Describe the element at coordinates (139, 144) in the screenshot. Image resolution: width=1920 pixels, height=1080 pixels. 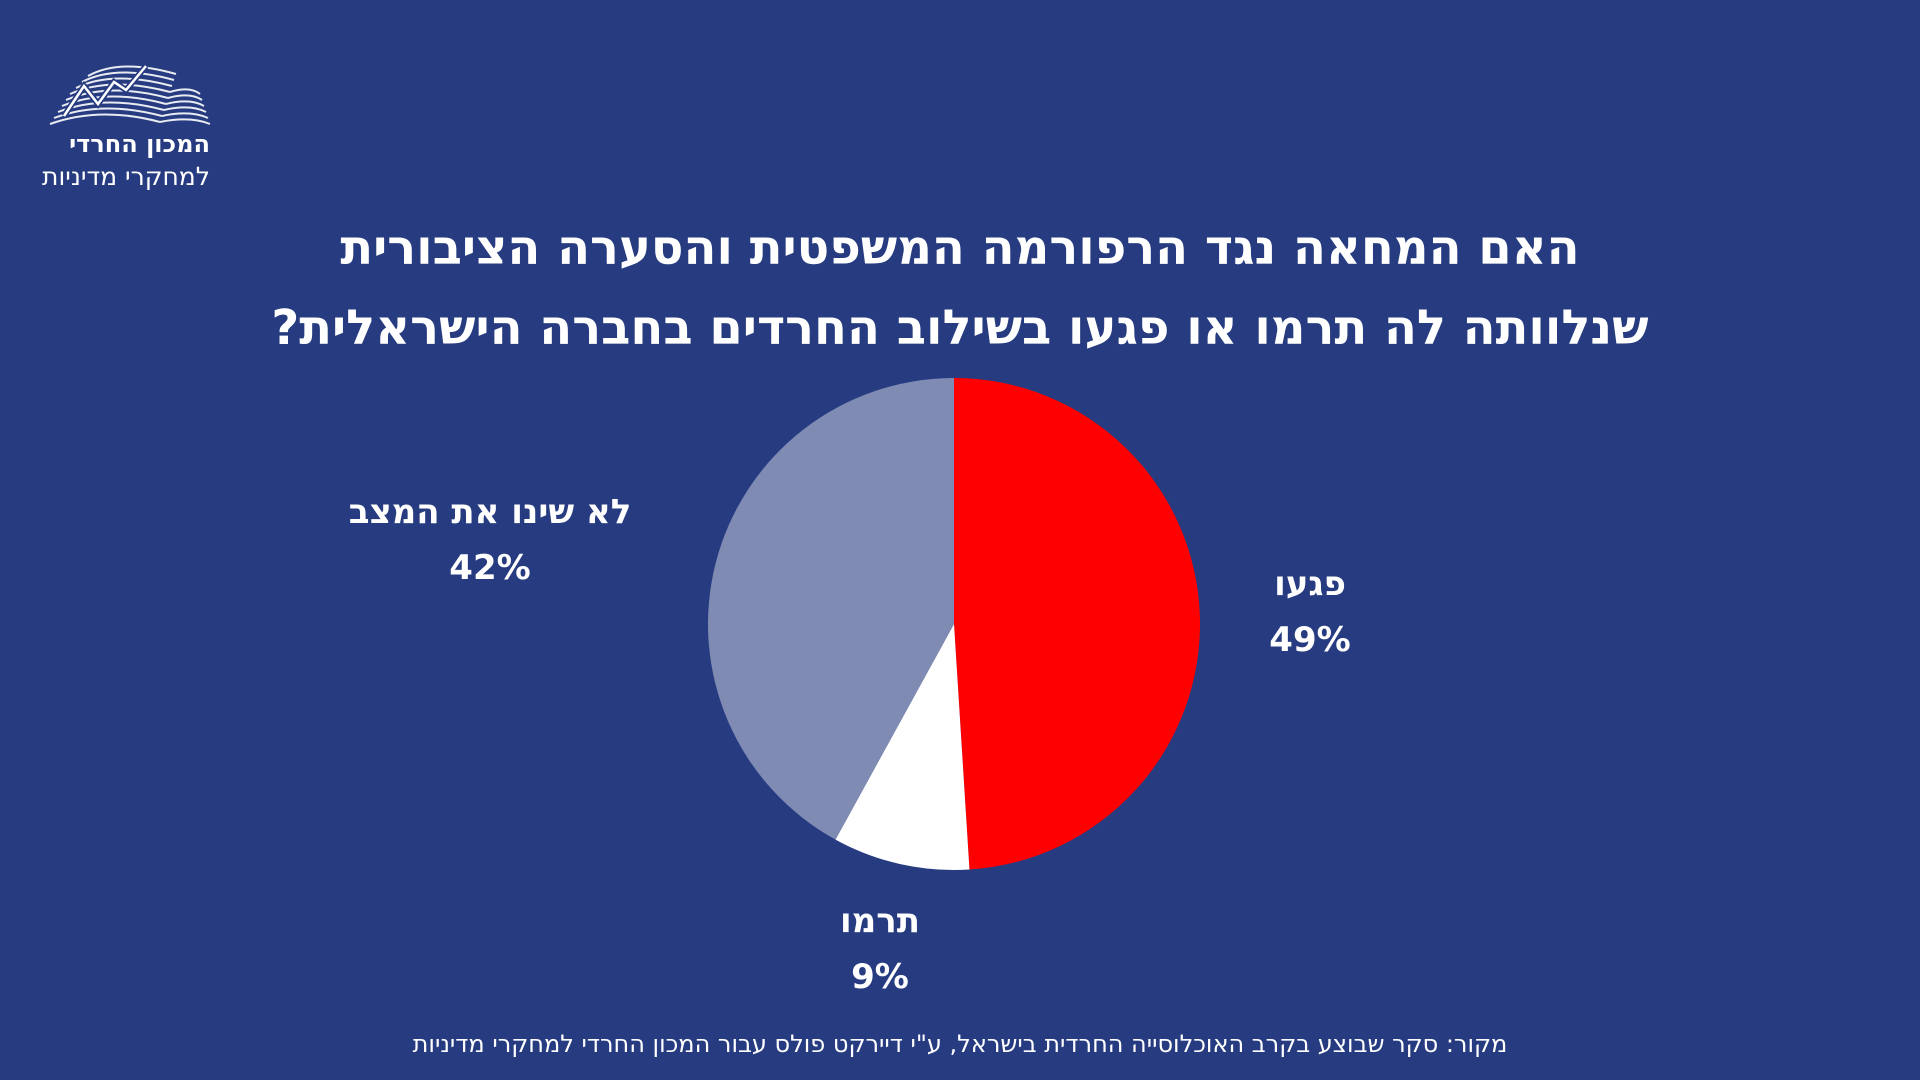
I see `logo-title: המכון החרדי` at that location.